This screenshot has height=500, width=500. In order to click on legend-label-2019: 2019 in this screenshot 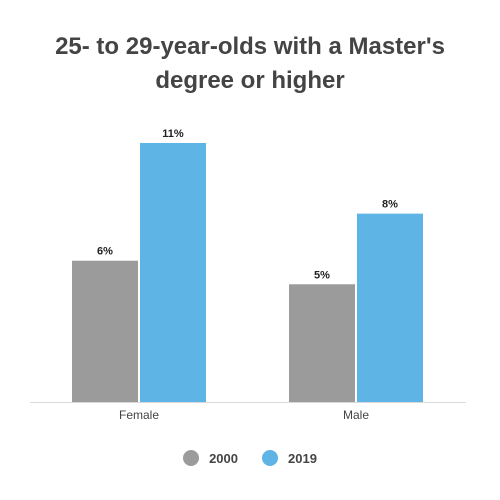, I will do `click(302, 458)`.